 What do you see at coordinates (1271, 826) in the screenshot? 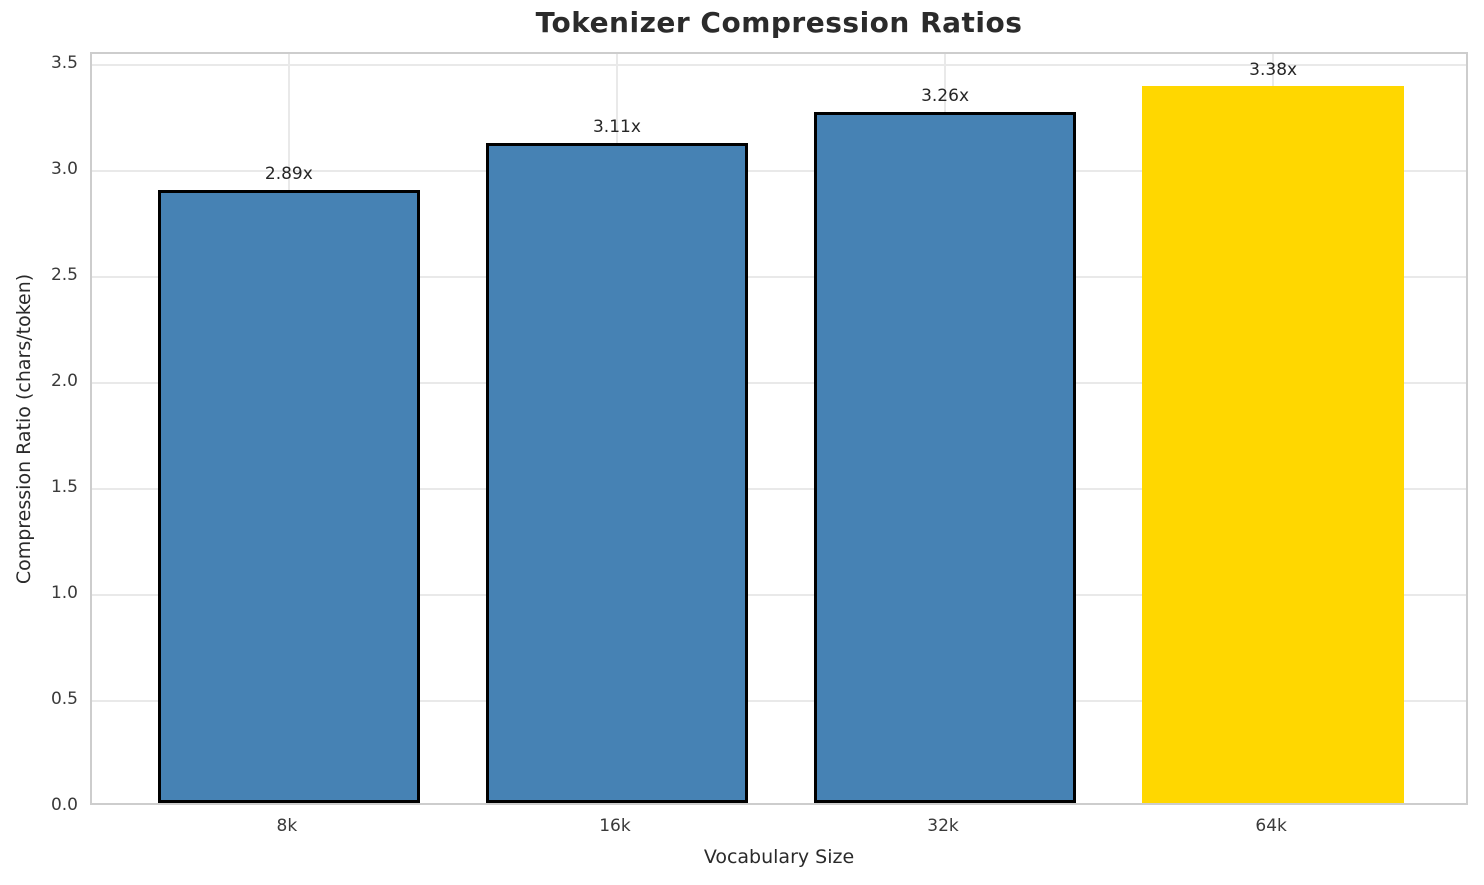
I see `x-tick-label-64k: 64k` at bounding box center [1271, 826].